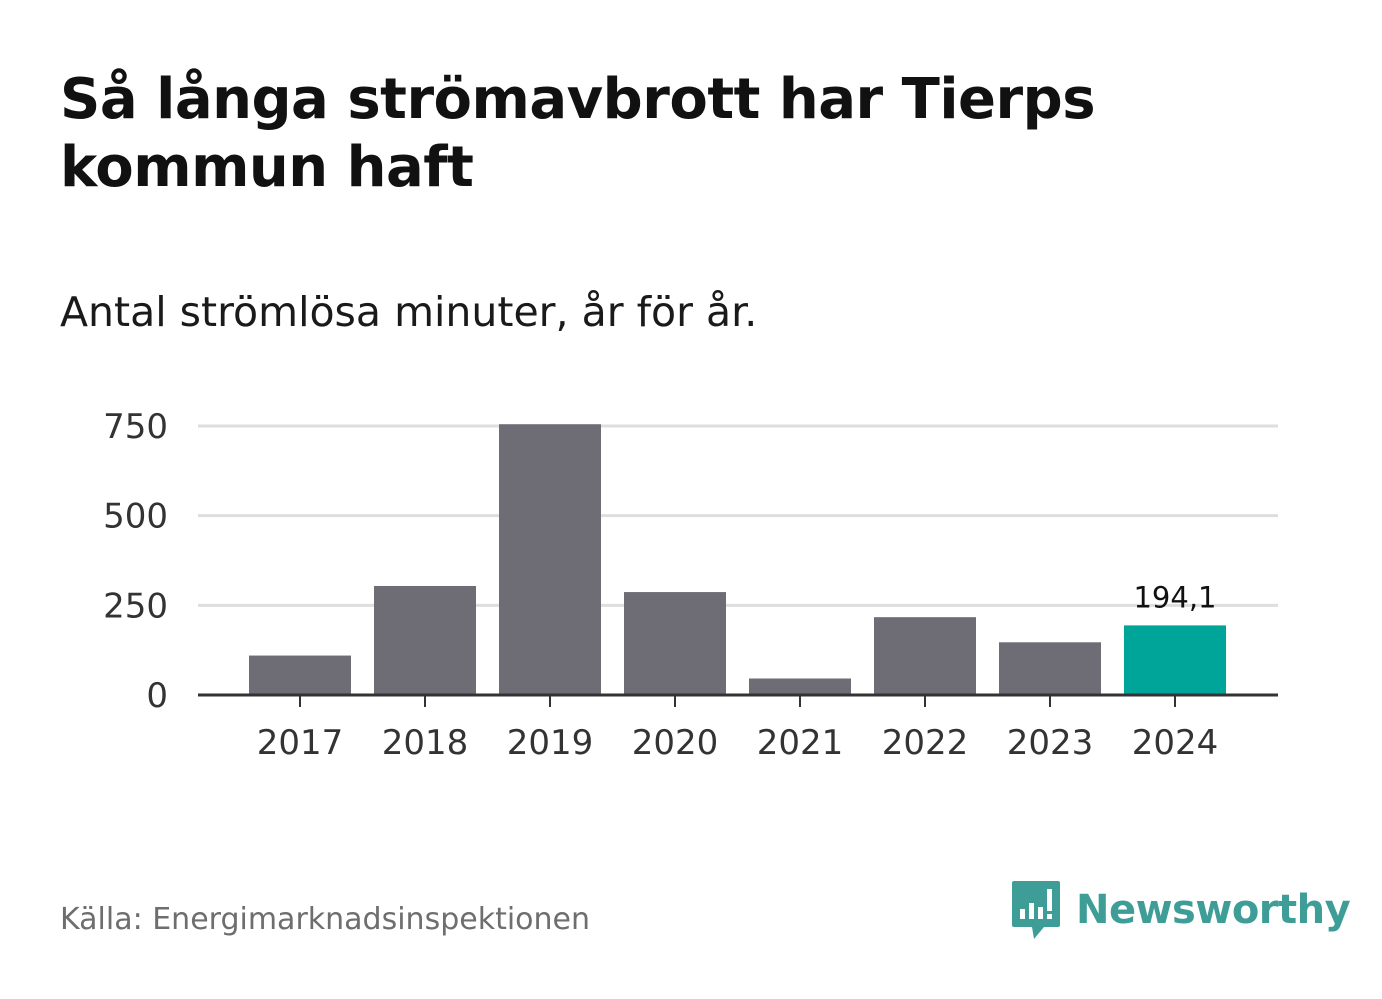  Describe the element at coordinates (1050, 743) in the screenshot. I see `x-tick-label: 2023` at that location.